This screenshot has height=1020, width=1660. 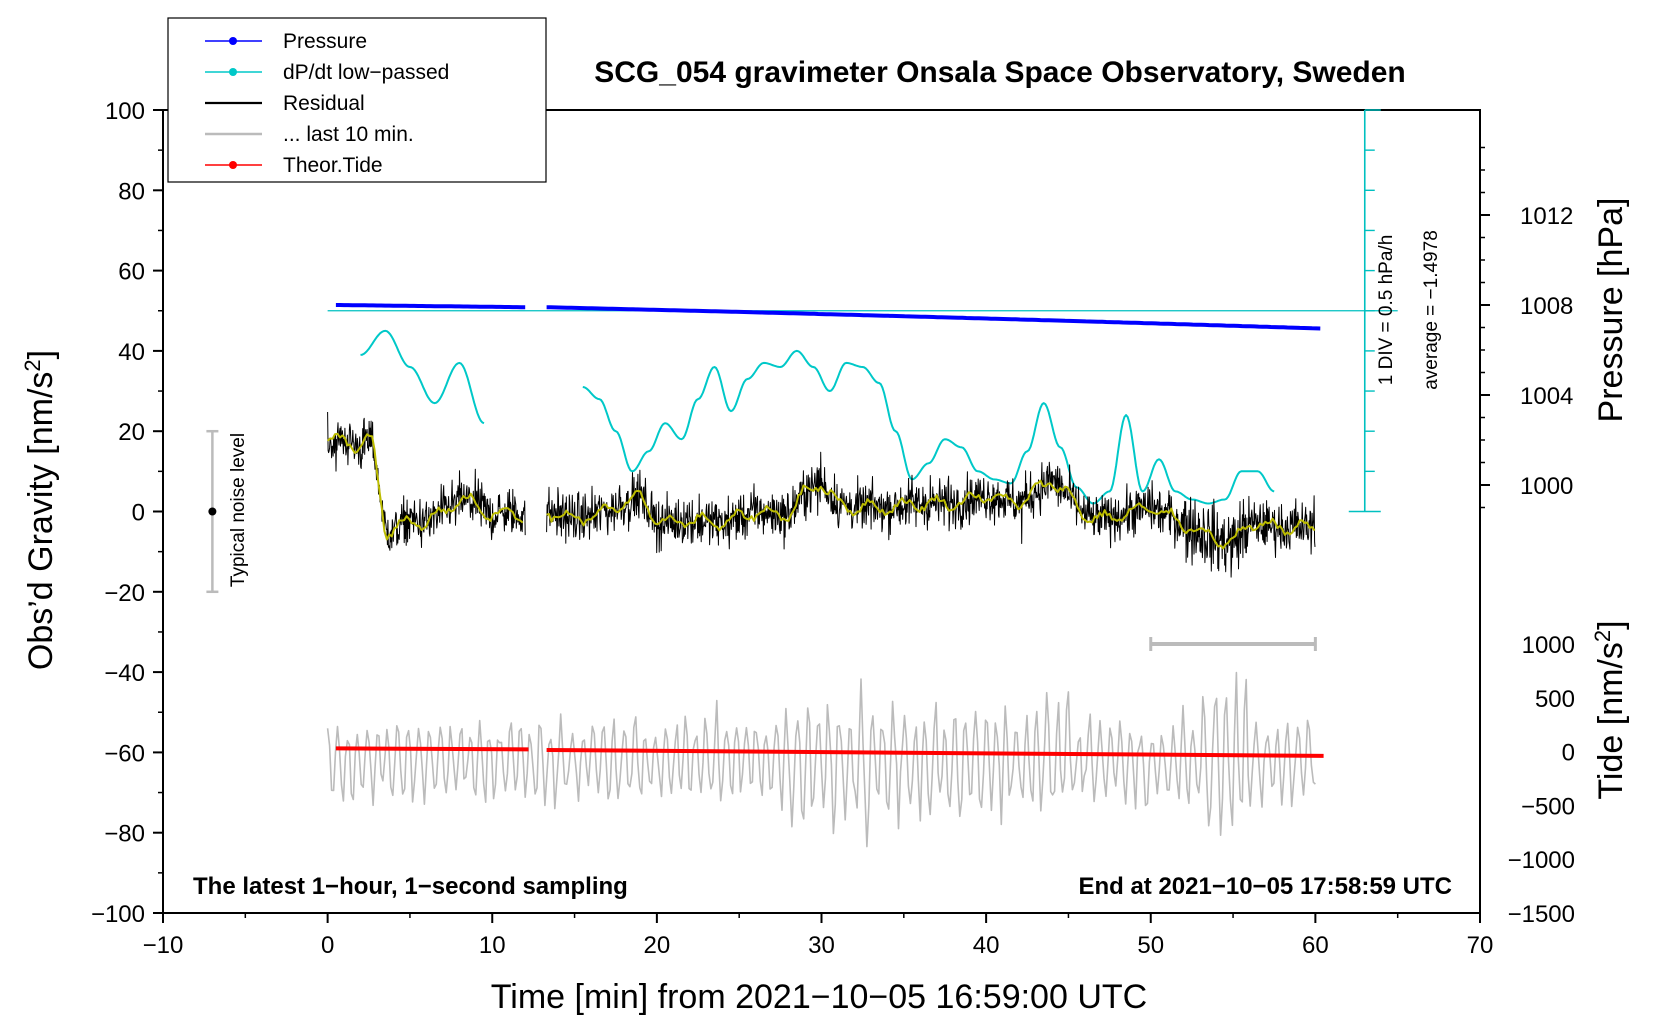 I want to click on y-axis-title-left-end: ], so click(x=41, y=354).